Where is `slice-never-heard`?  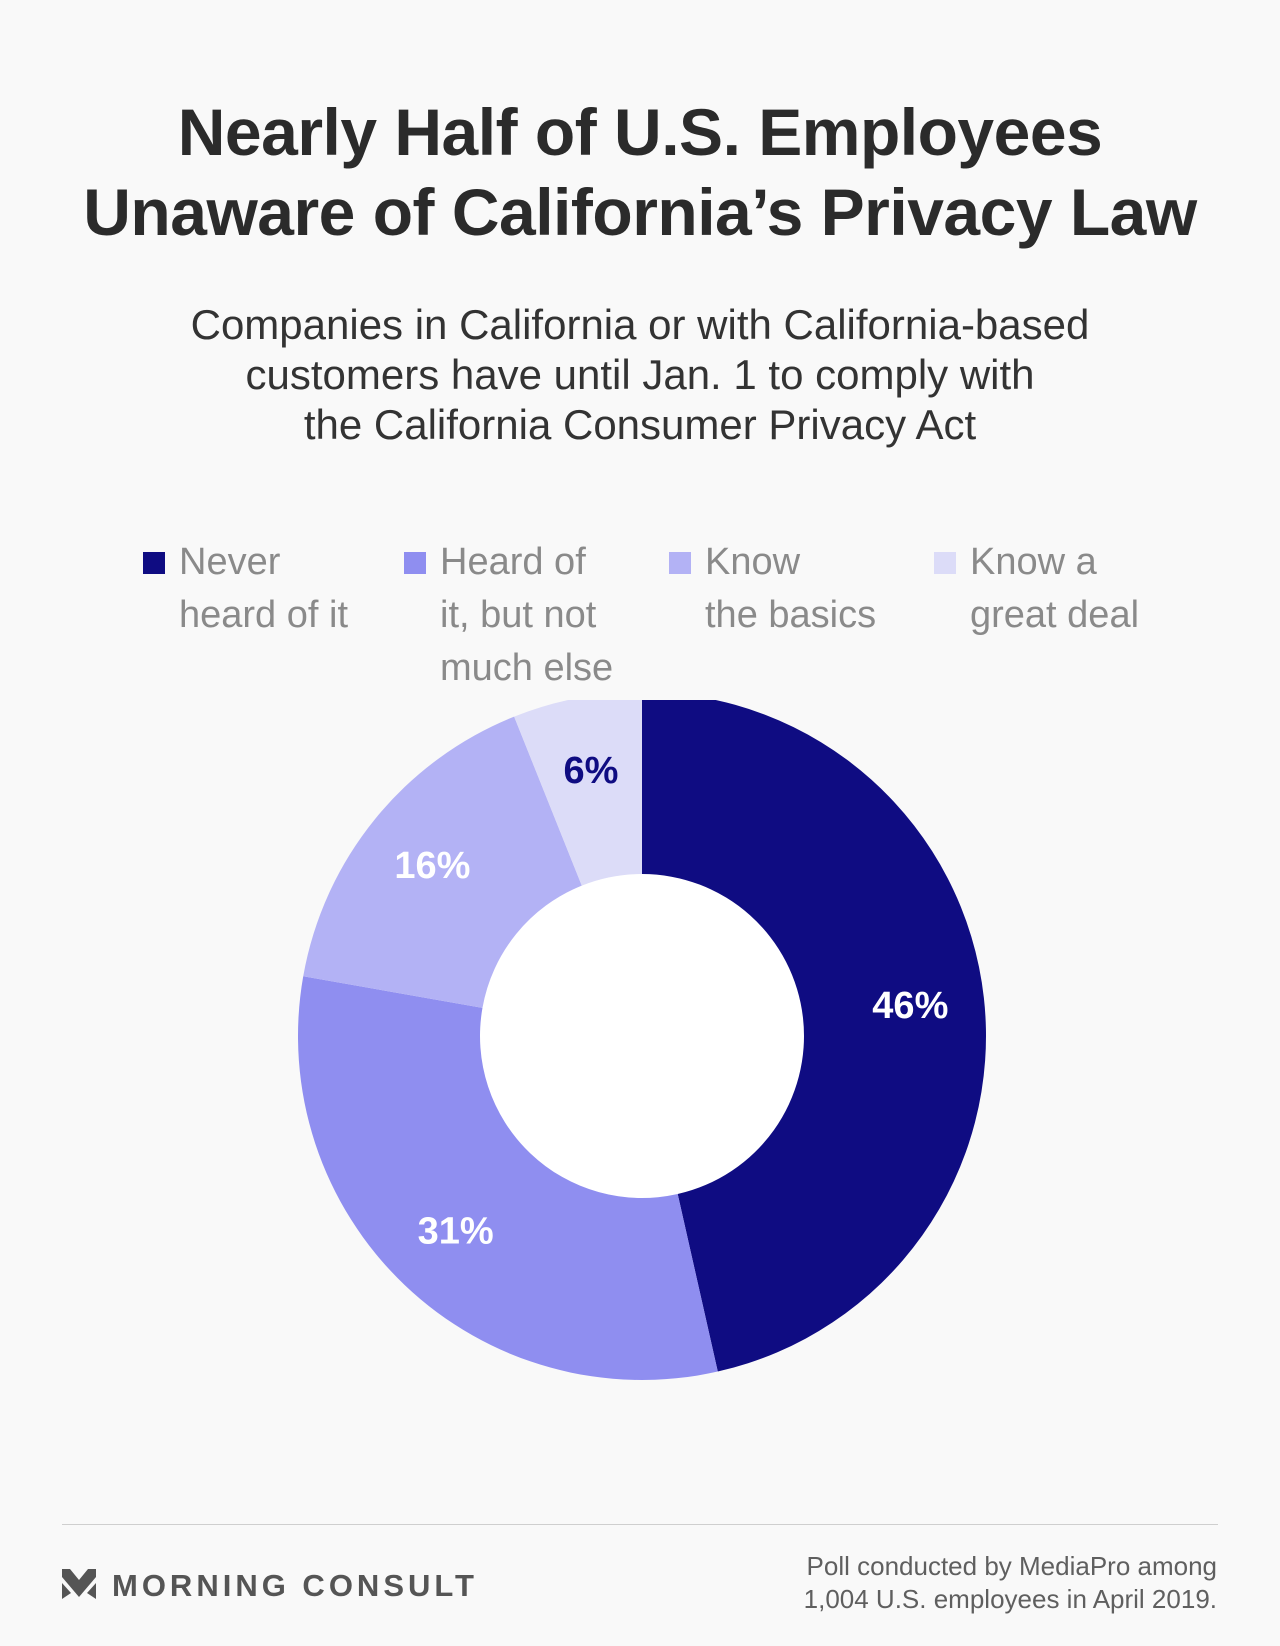 slice-never-heard is located at coordinates (814, 1036).